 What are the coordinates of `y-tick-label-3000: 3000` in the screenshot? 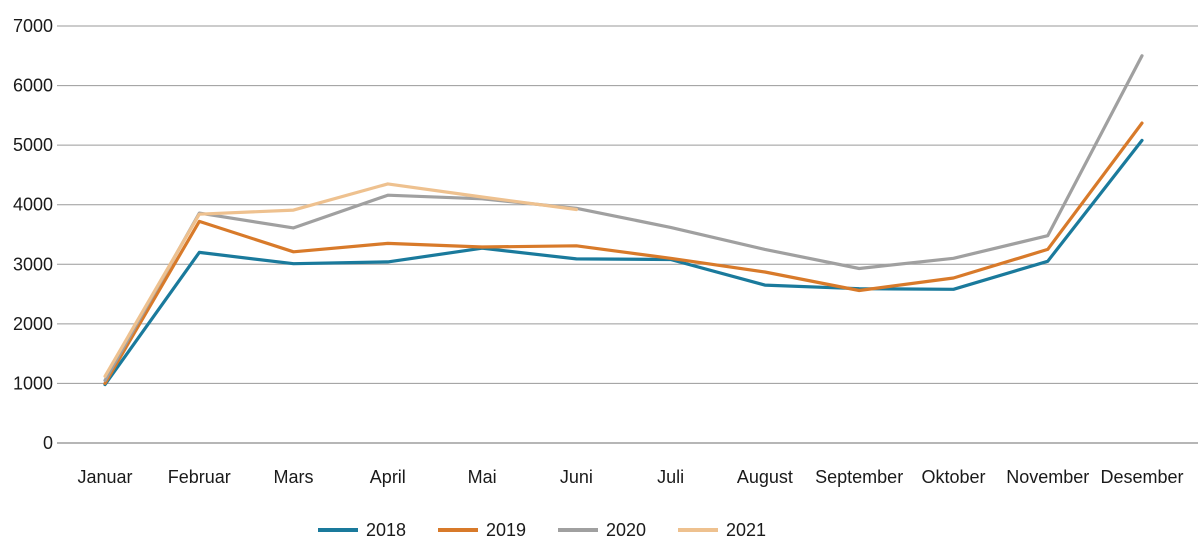 It's located at (33, 264).